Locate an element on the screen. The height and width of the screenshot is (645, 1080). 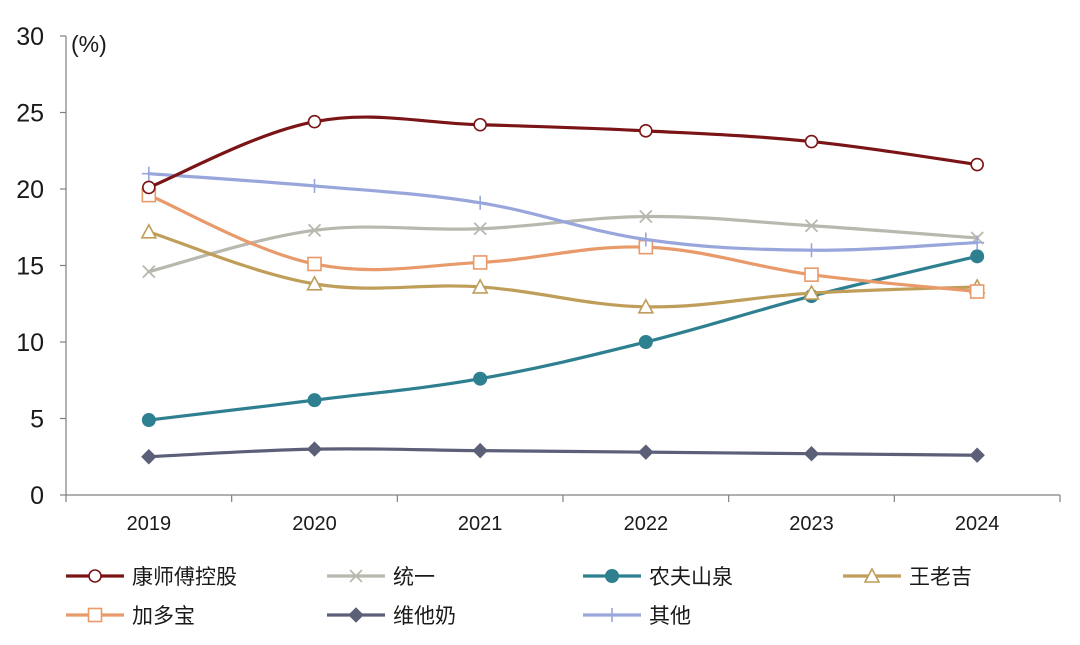
x-tick-label: 2020 is located at coordinates (314, 524).